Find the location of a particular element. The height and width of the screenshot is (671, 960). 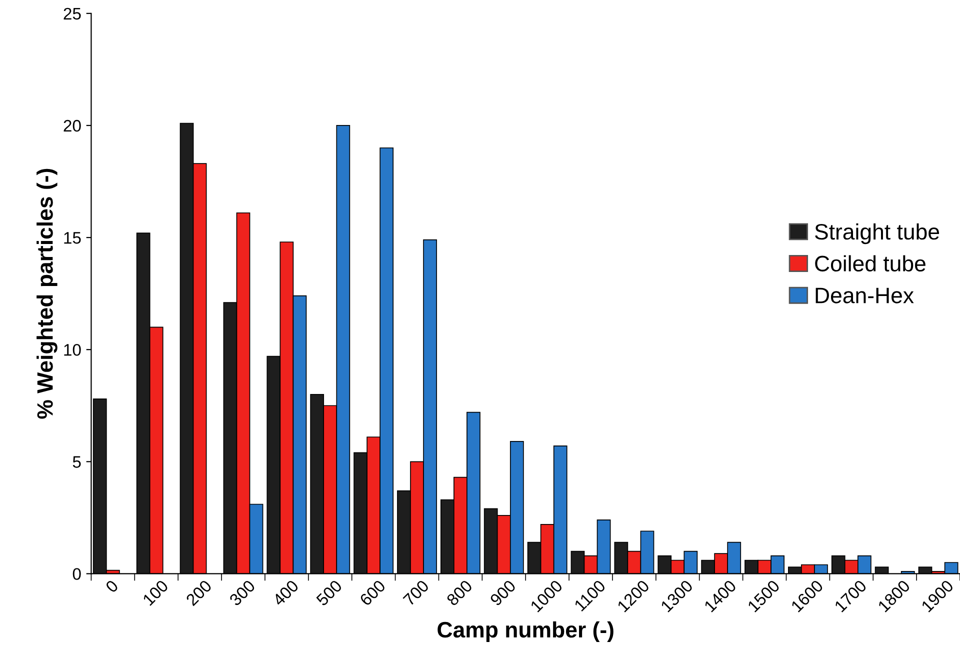

x-axis-title: Camp number (-) is located at coordinates (526, 631).